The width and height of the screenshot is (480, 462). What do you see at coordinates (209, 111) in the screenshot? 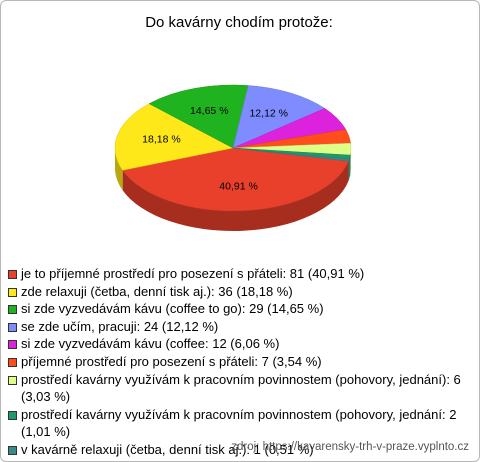
I see `data-label: 14,65 %` at bounding box center [209, 111].